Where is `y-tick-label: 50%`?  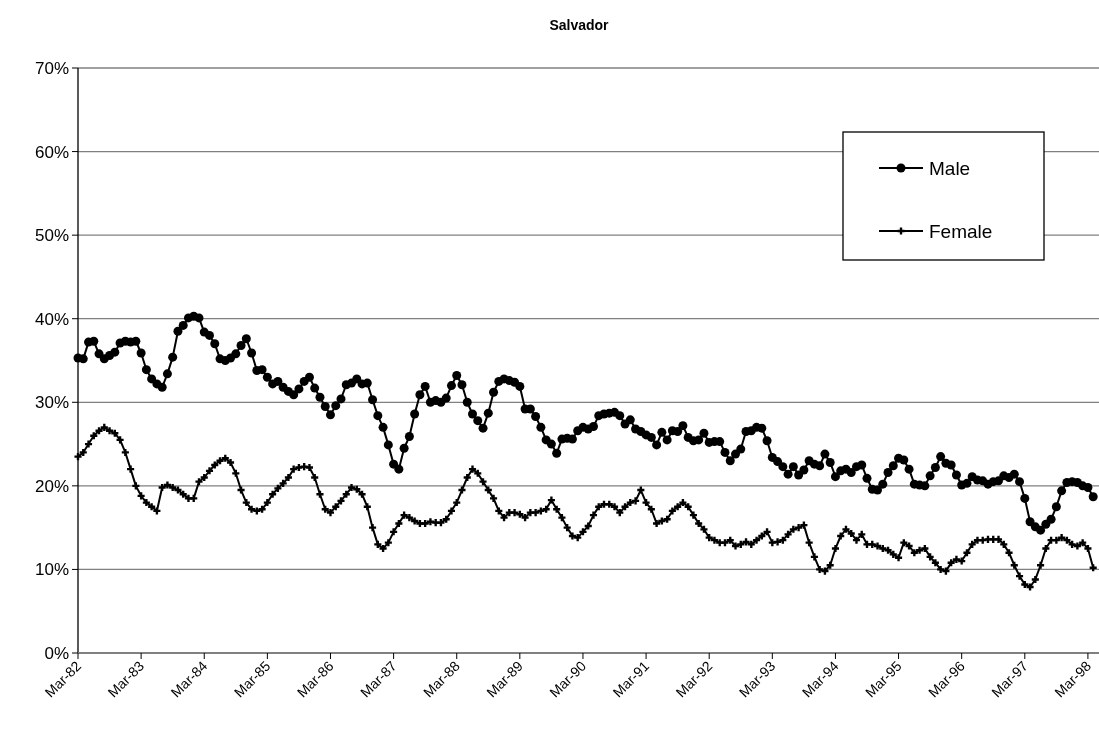 y-tick-label: 50% is located at coordinates (51, 236).